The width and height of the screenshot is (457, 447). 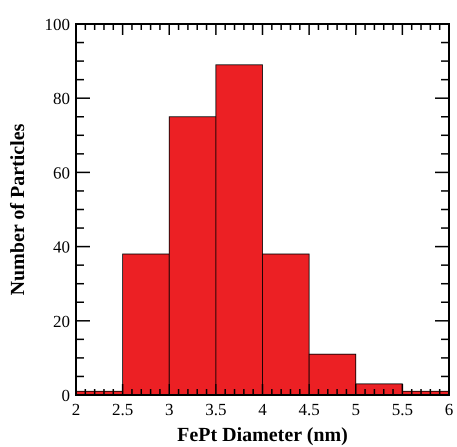 What do you see at coordinates (76, 409) in the screenshot?
I see `x-tick-label: 2` at bounding box center [76, 409].